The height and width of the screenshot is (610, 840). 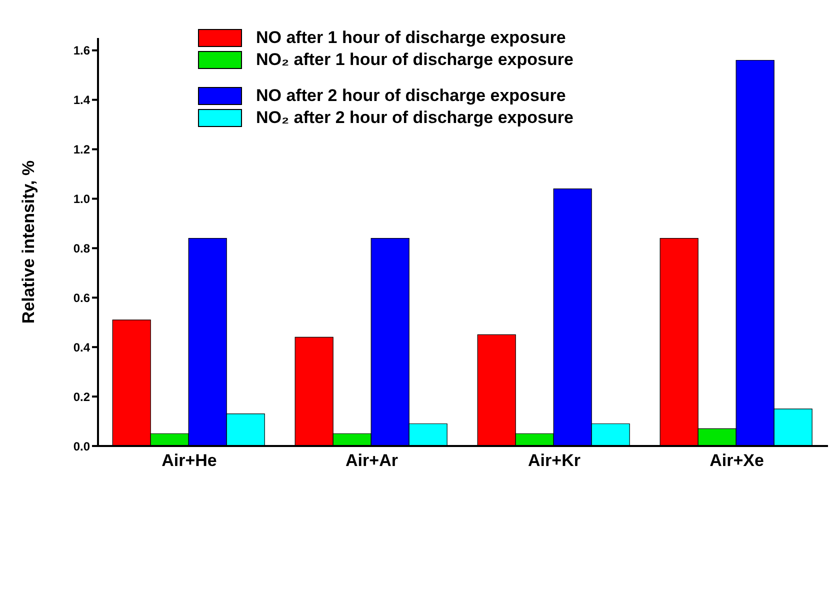 I want to click on y-tick-label: 0.8, so click(x=81, y=248).